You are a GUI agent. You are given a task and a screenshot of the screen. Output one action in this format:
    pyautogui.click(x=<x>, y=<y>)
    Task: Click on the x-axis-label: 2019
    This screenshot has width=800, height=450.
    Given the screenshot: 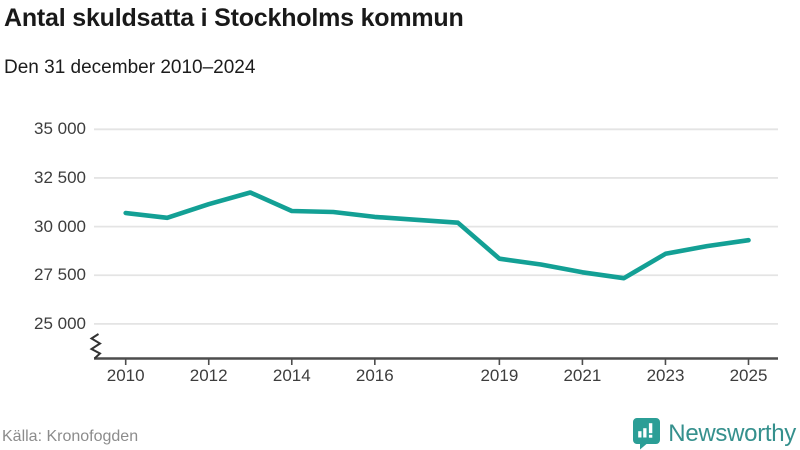 What is the action you would take?
    pyautogui.click(x=499, y=375)
    